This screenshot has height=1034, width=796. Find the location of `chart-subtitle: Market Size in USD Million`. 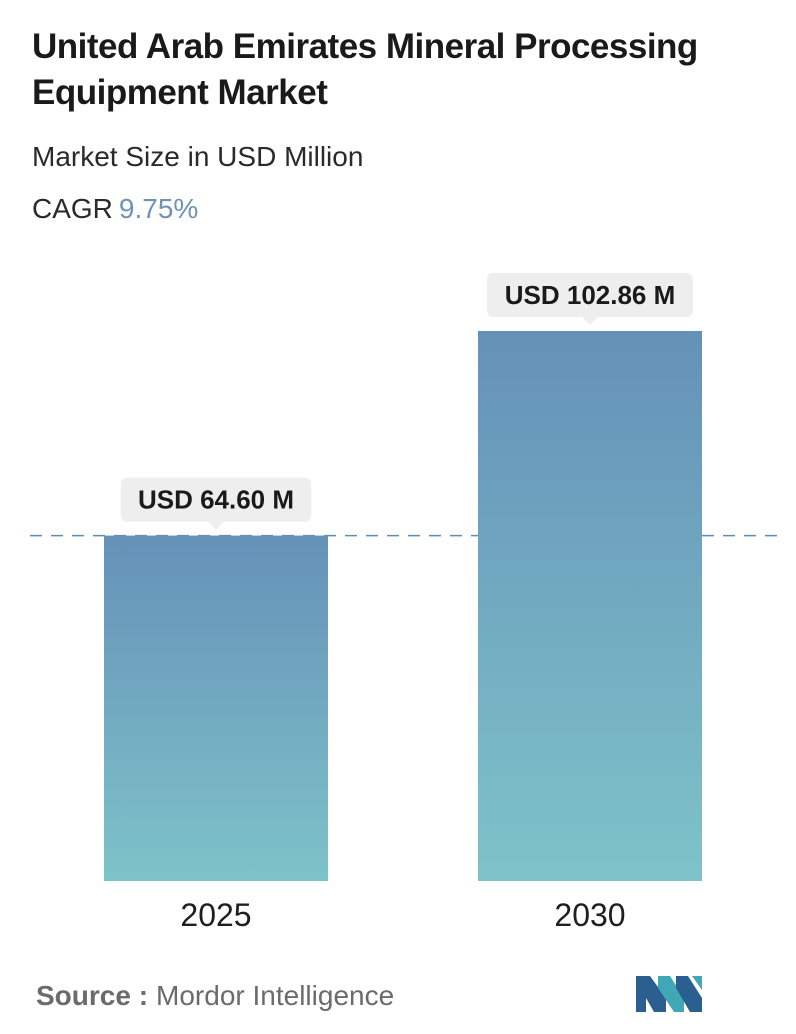

chart-subtitle: Market Size in USD Million is located at coordinates (198, 156).